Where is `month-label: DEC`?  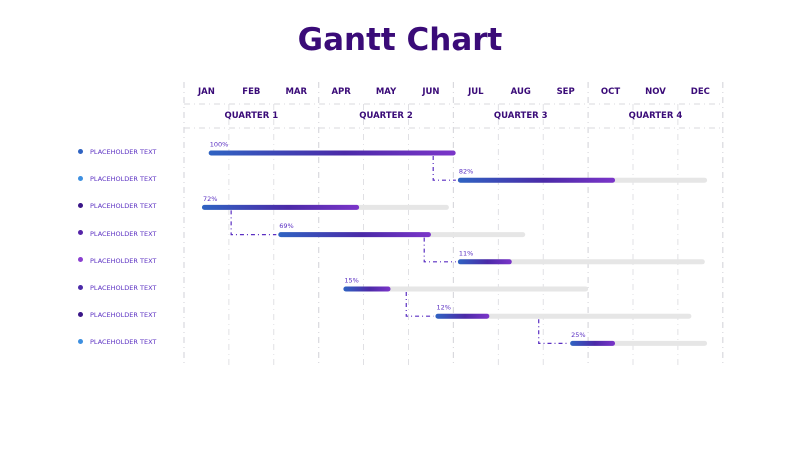
month-label: DEC is located at coordinates (700, 92).